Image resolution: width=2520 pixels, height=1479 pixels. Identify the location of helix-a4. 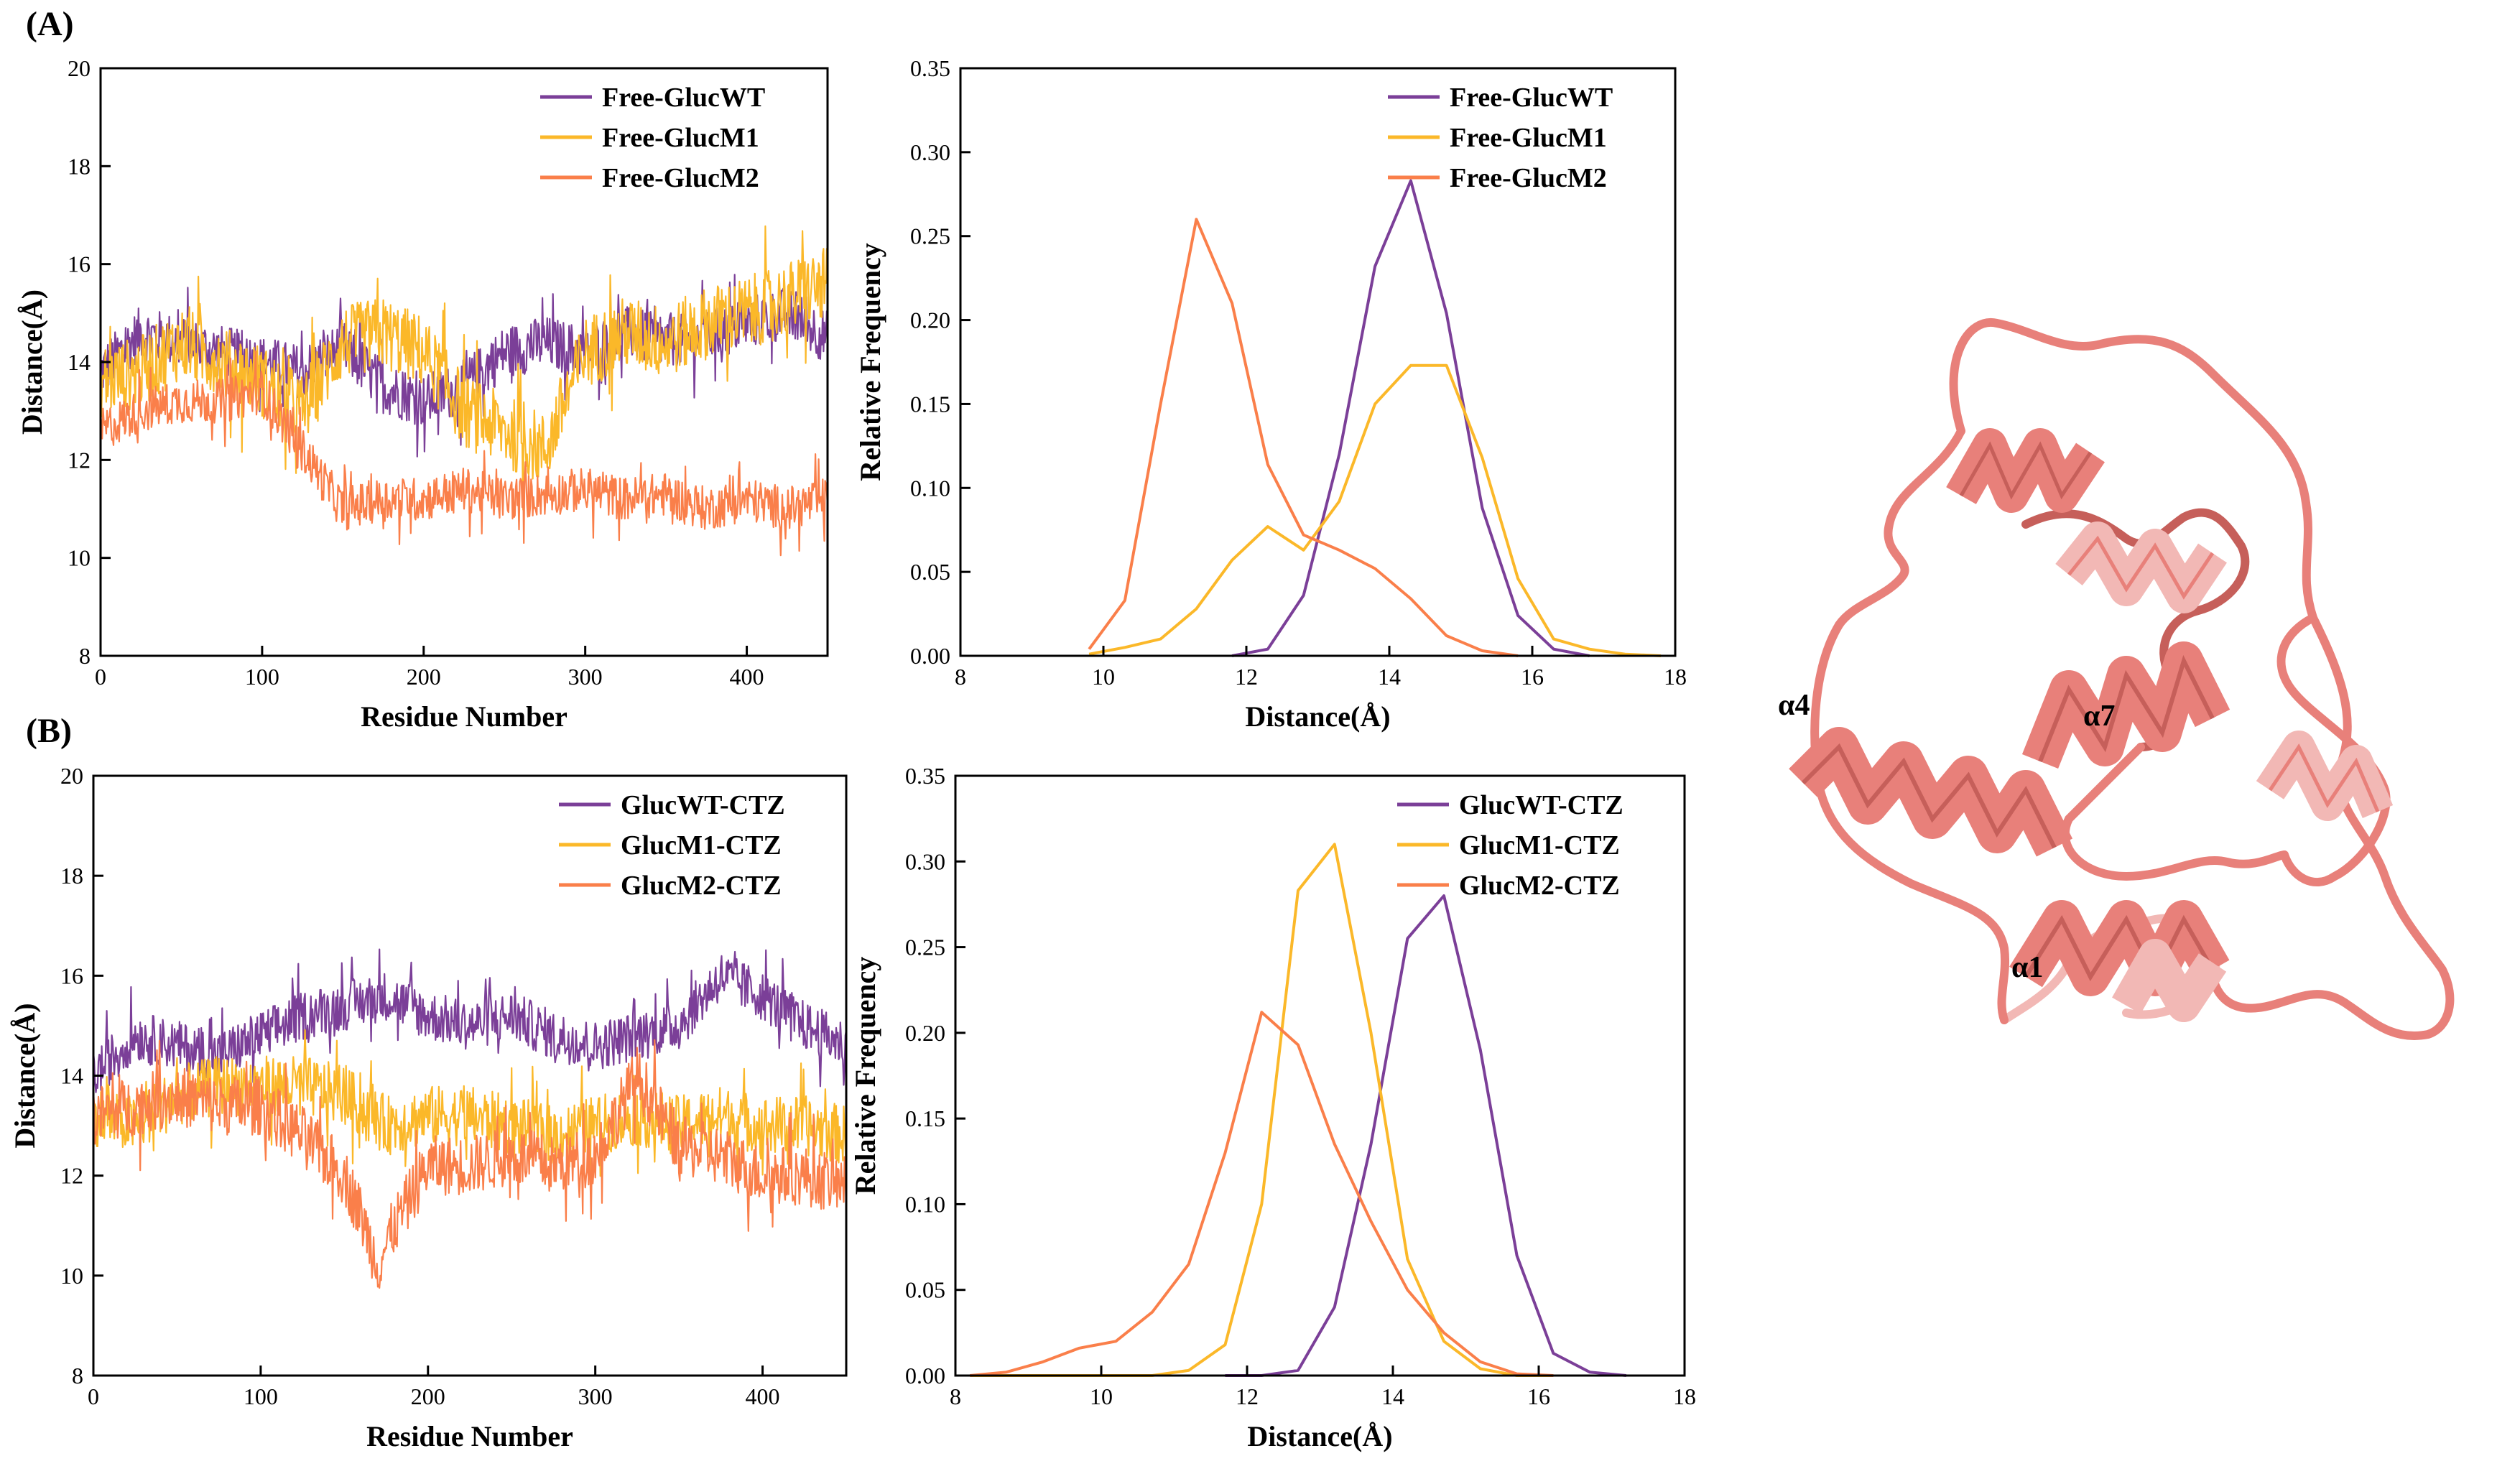
(1931, 792).